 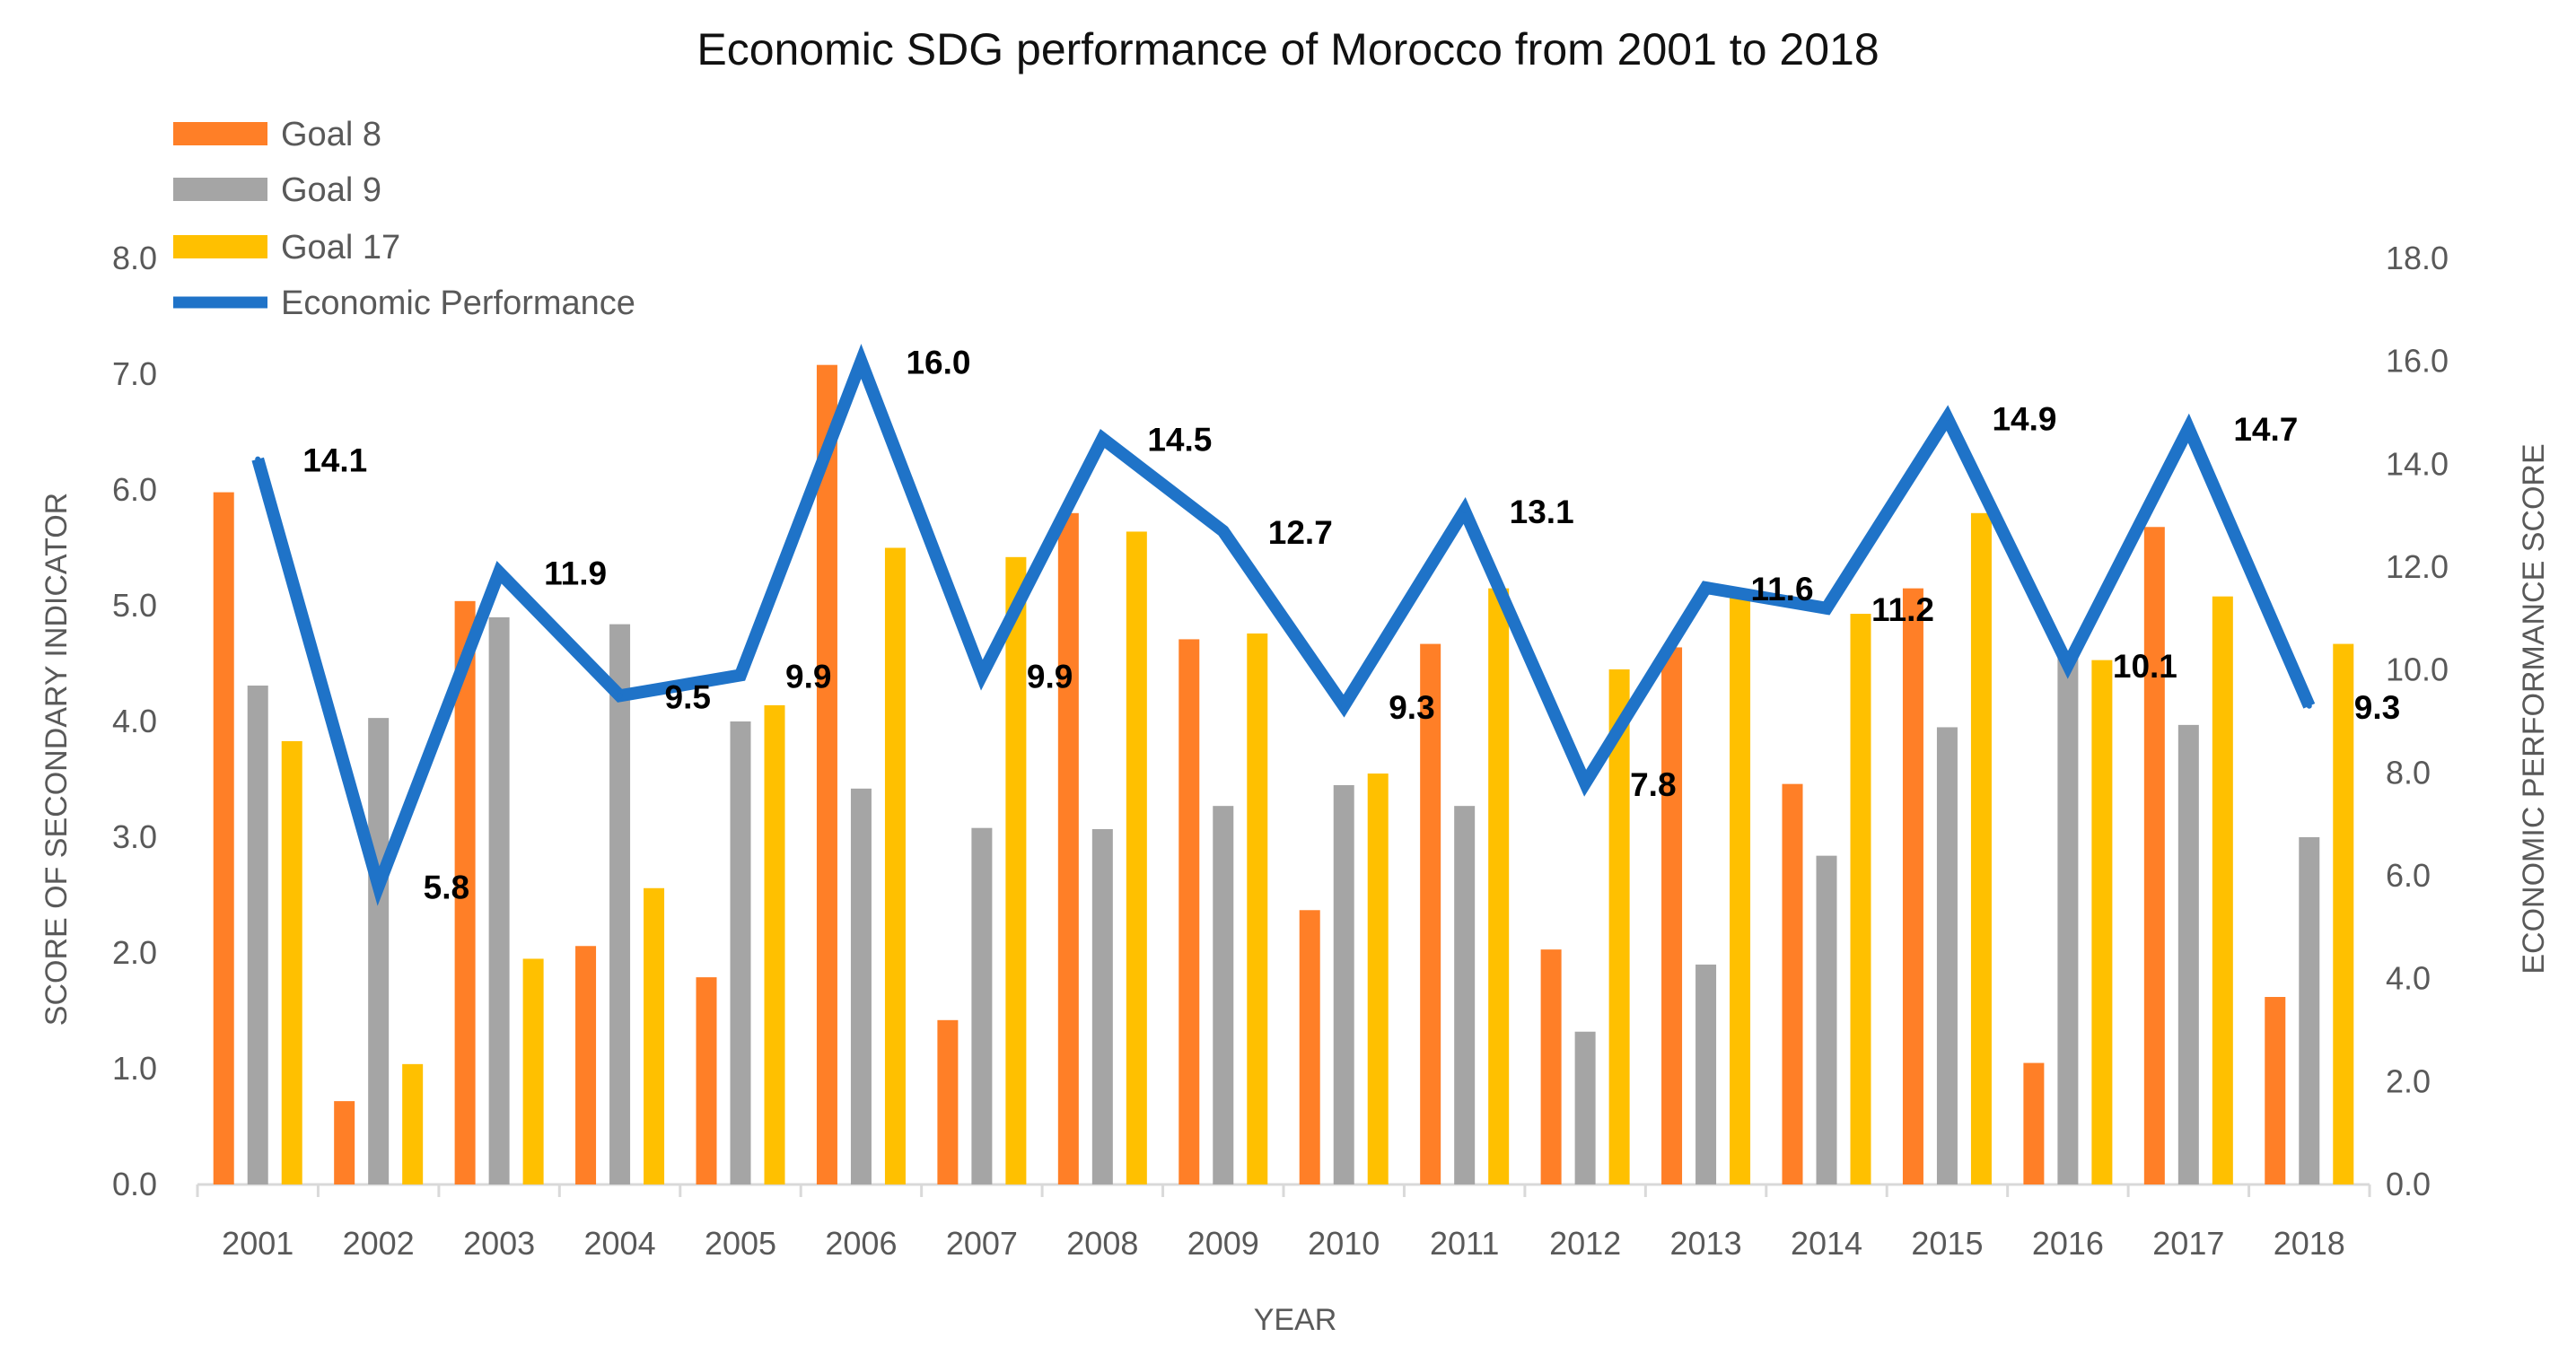 What do you see at coordinates (134, 1068) in the screenshot?
I see `y-tick-label: 1.0` at bounding box center [134, 1068].